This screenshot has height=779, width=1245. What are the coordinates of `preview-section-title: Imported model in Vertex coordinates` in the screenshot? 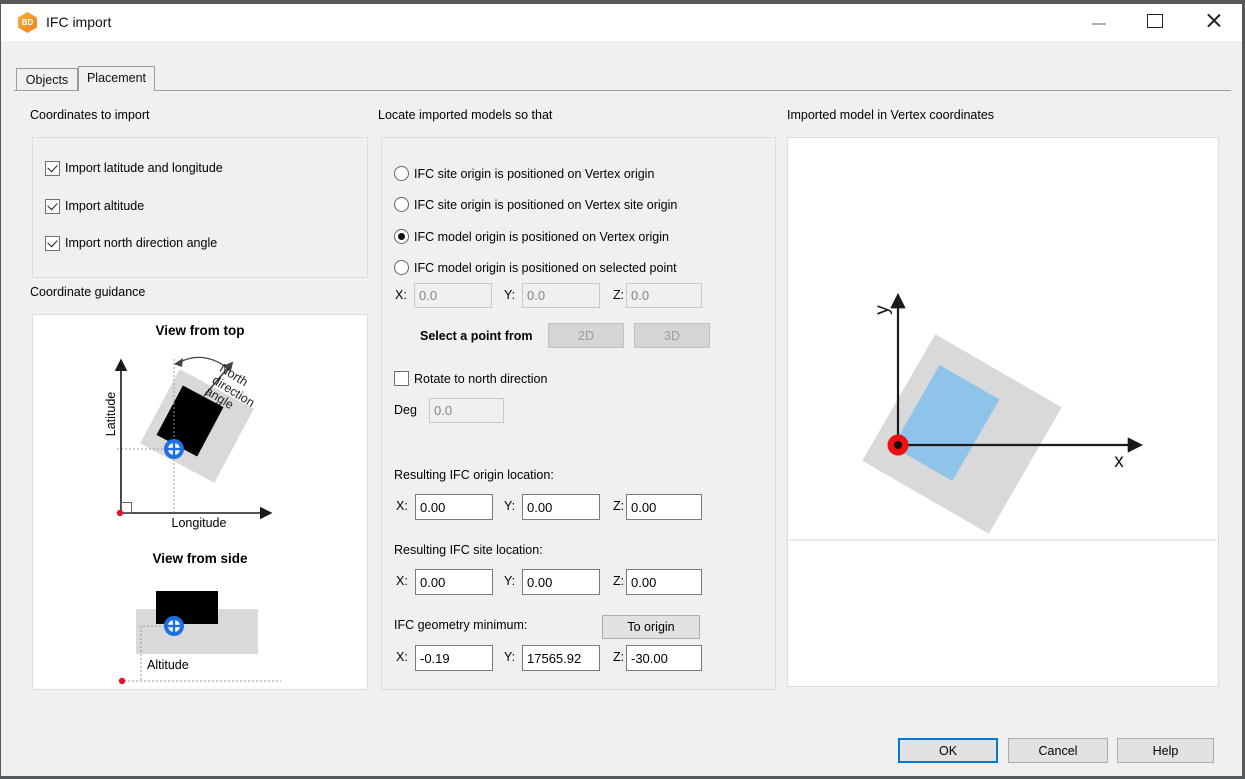 It's located at (891, 115).